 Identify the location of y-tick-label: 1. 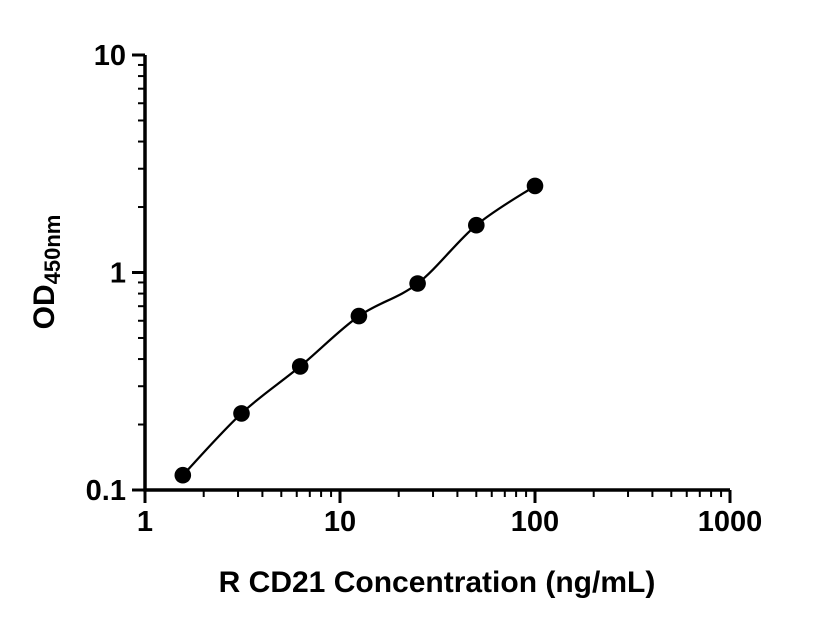
(118, 274).